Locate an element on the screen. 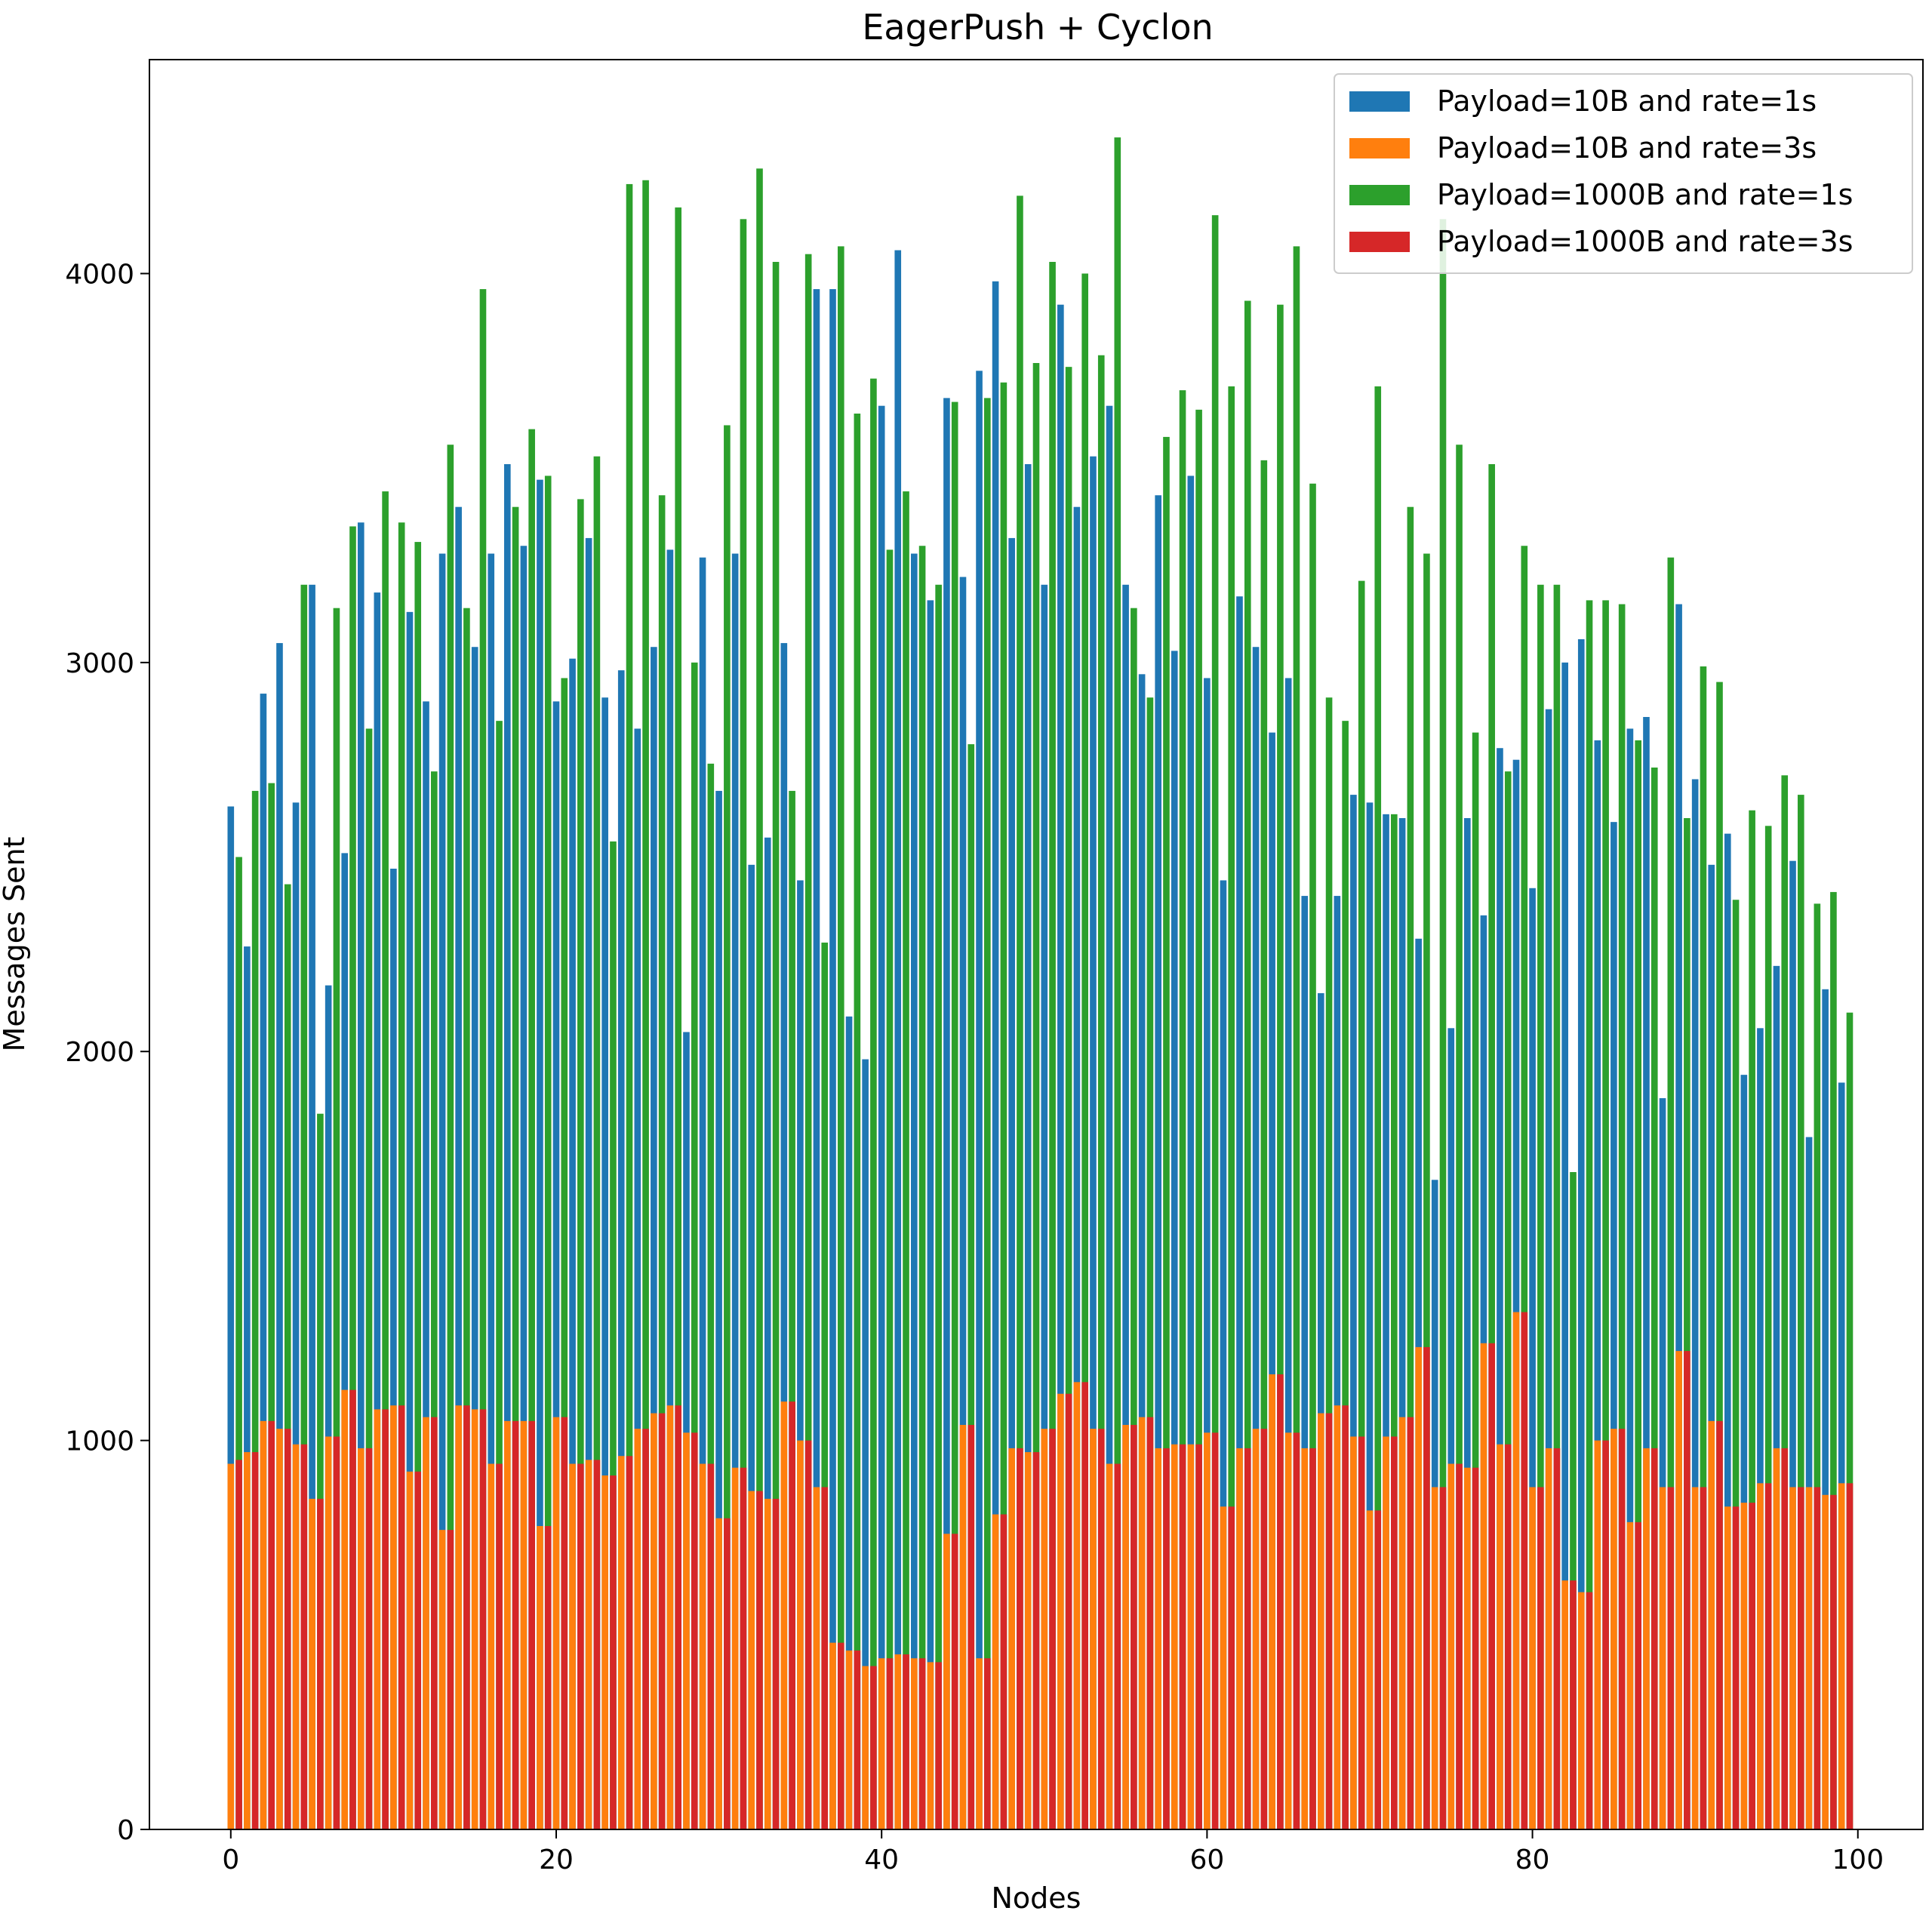 The height and width of the screenshot is (1920, 1932). y-axis-label: Messages Sent is located at coordinates (15, 944).